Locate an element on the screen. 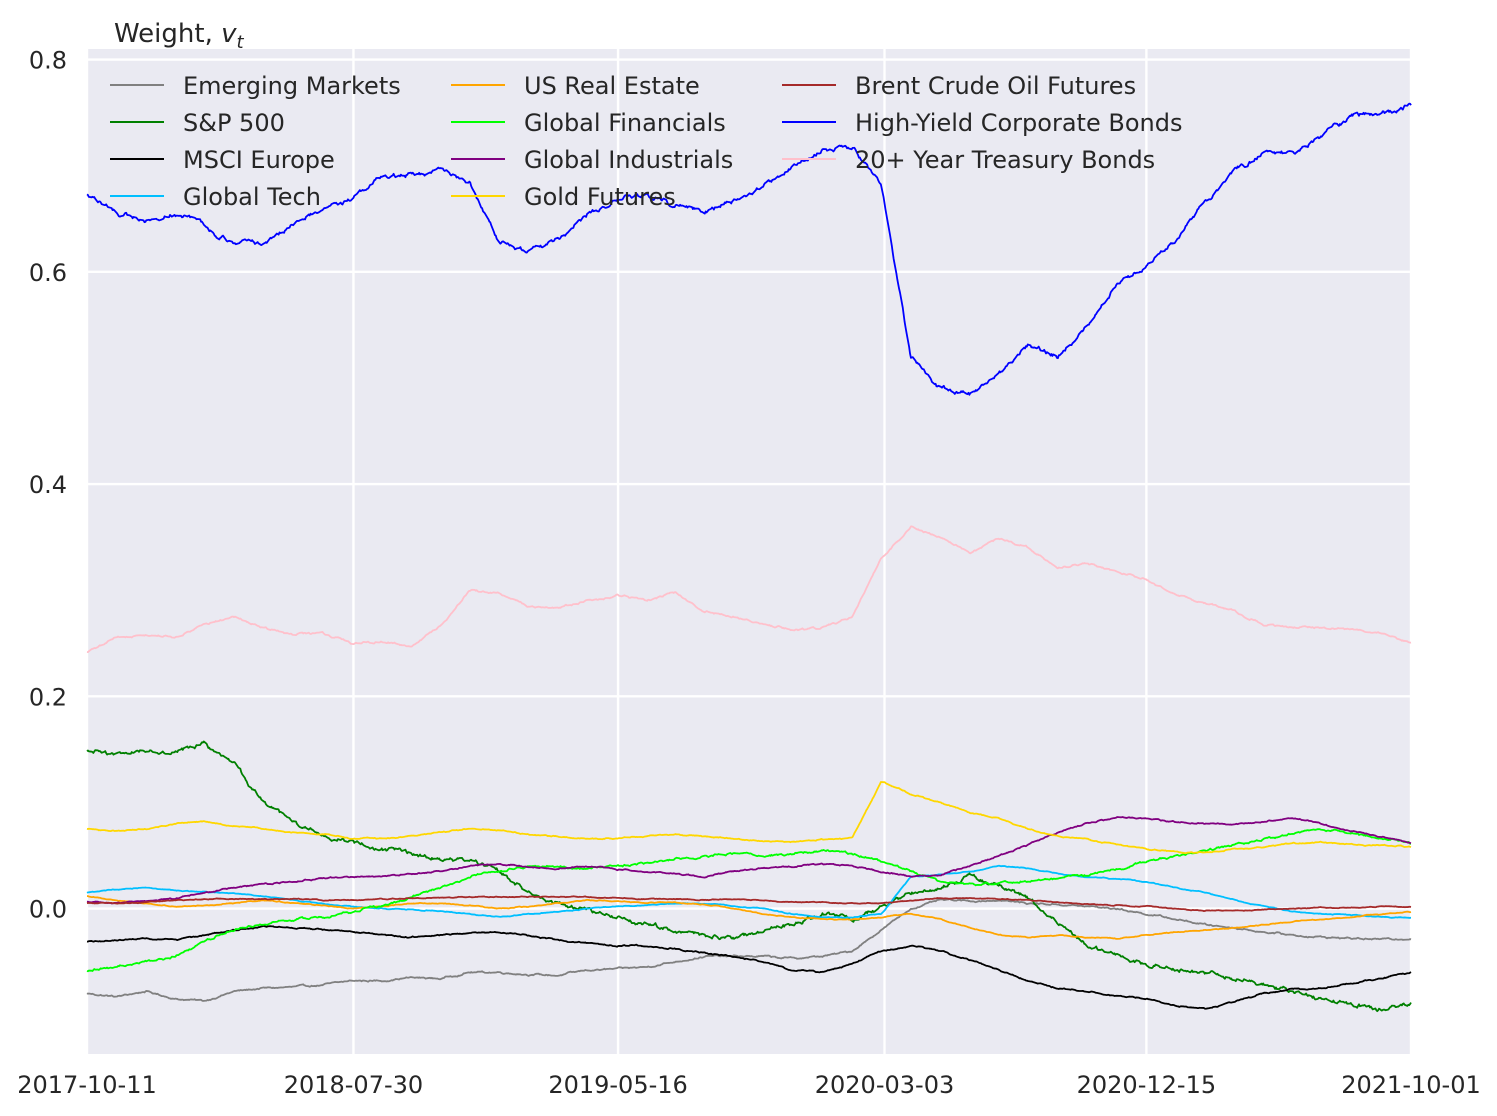  y-tick-label: 0.6 is located at coordinates (48, 273).